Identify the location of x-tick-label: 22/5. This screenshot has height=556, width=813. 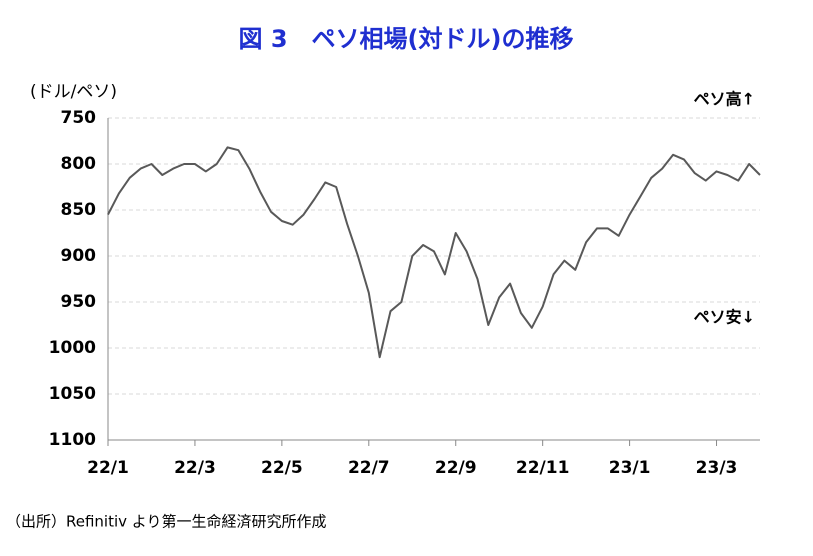
(282, 468).